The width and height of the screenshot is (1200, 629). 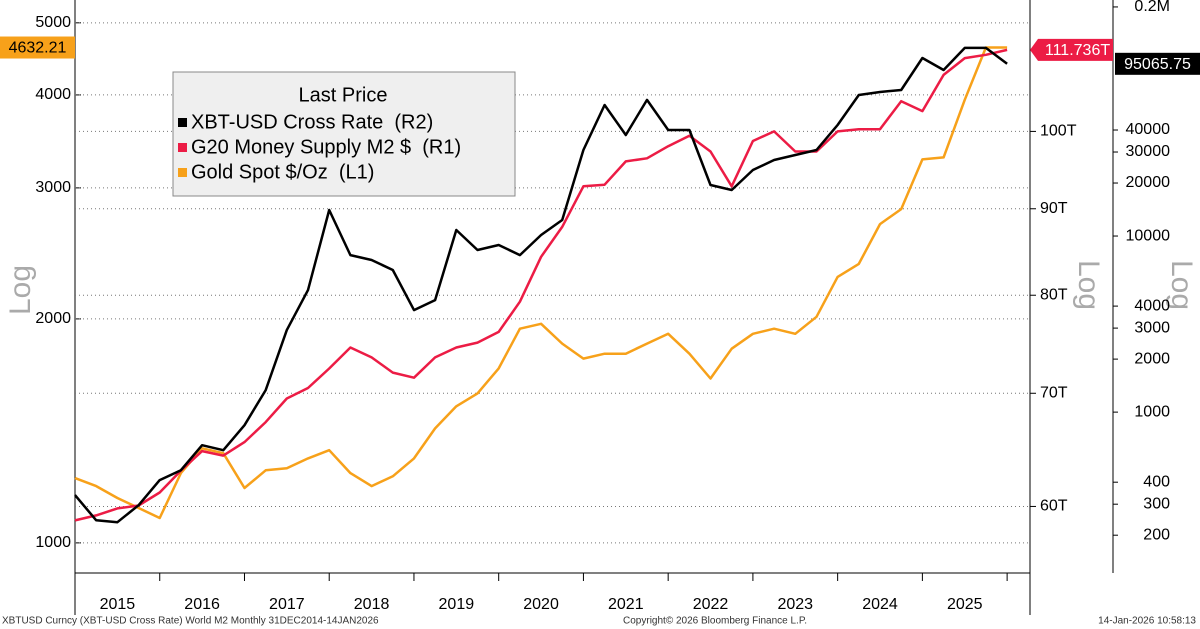 I want to click on legend-box, so click(x=344, y=134).